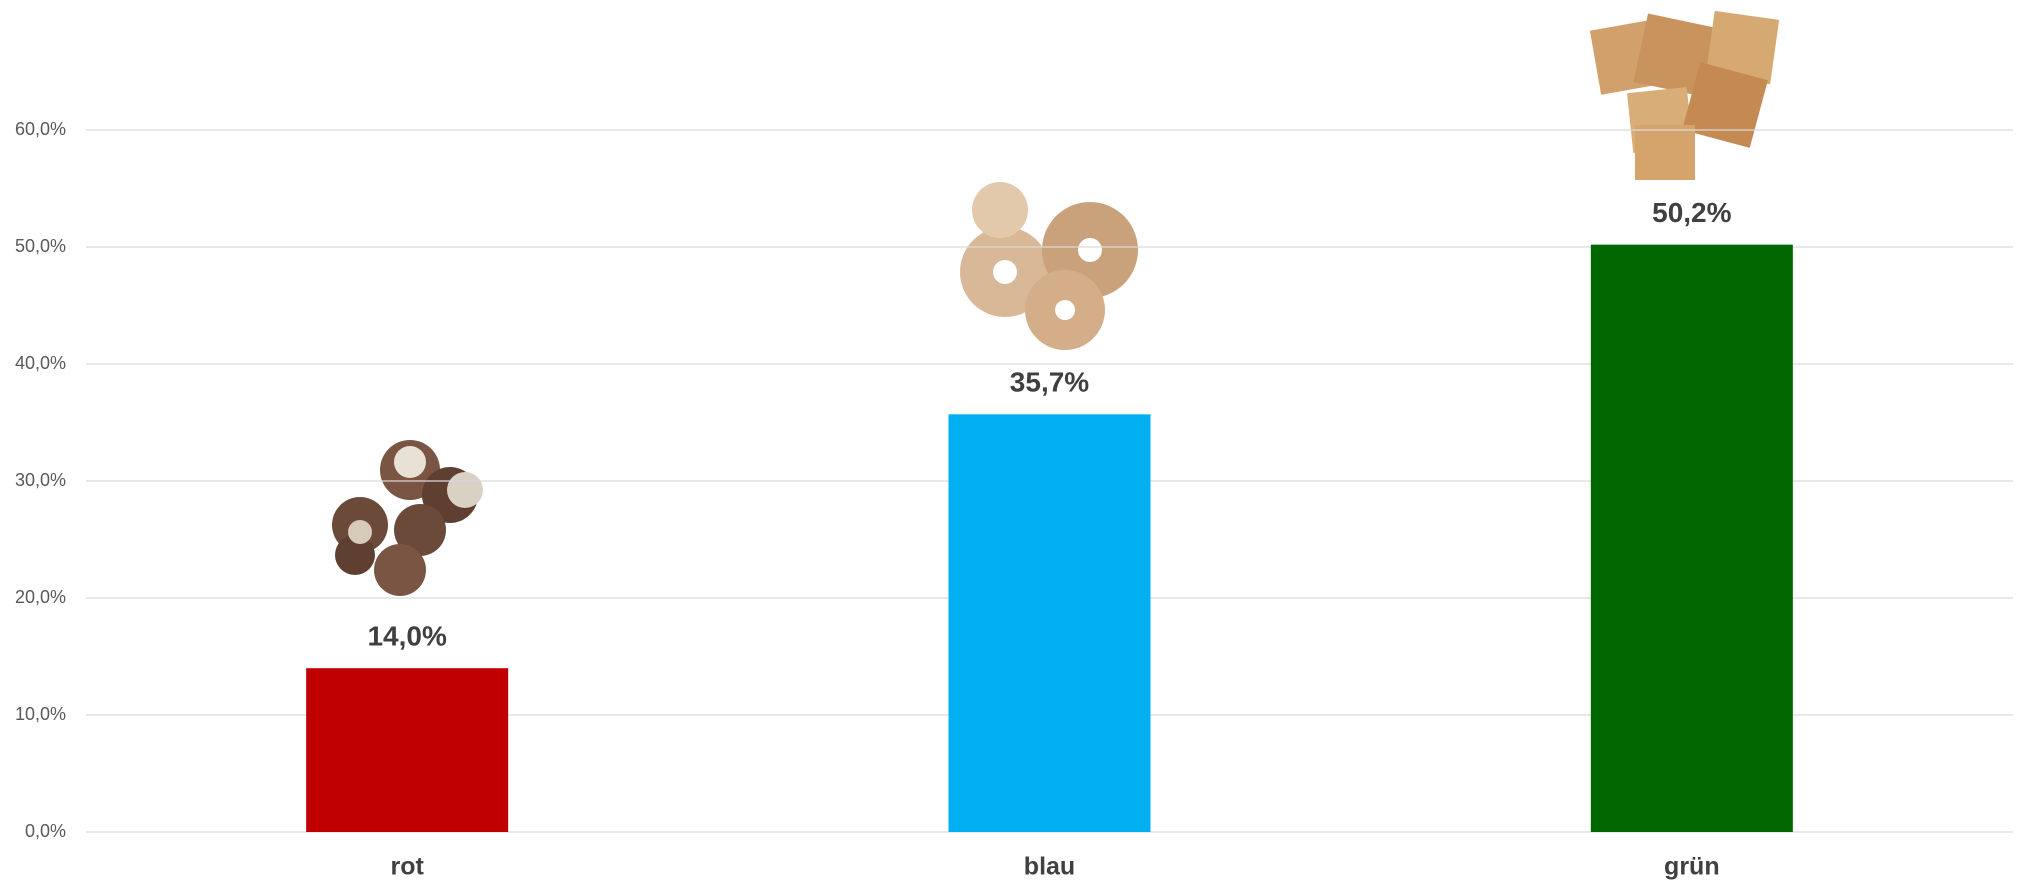  Describe the element at coordinates (40, 597) in the screenshot. I see `y-tick-label: 20,0%` at that location.